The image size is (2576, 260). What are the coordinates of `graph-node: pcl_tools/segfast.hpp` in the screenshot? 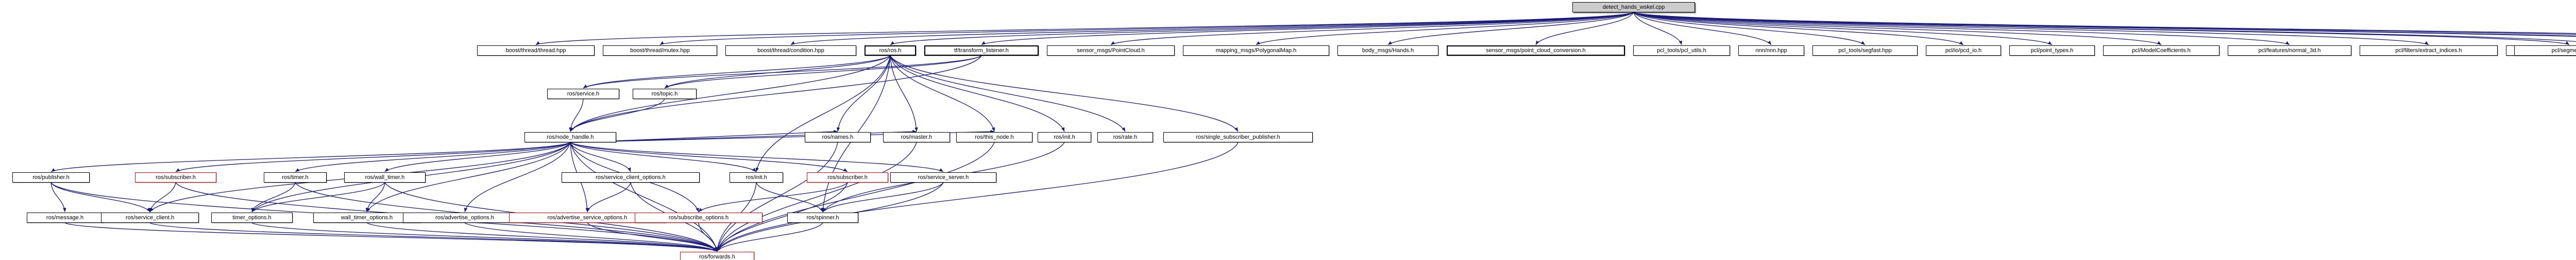 It's located at (1865, 51).